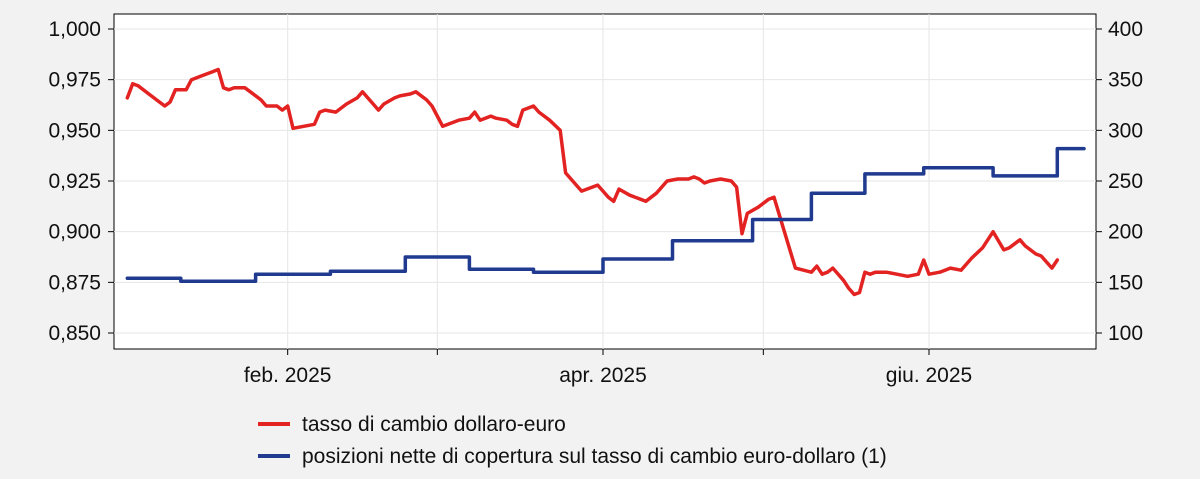  What do you see at coordinates (1125, 181) in the screenshot?
I see `right-tick-label: 250` at bounding box center [1125, 181].